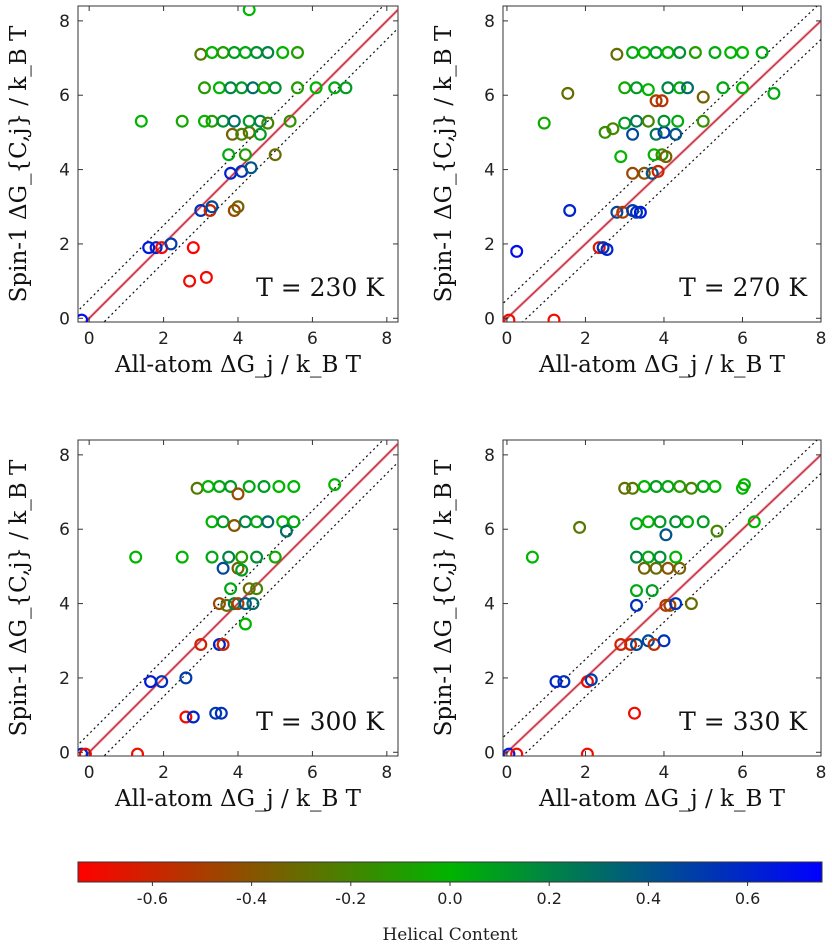  What do you see at coordinates (64, 679) in the screenshot?
I see `y-tick-label: 2` at bounding box center [64, 679].